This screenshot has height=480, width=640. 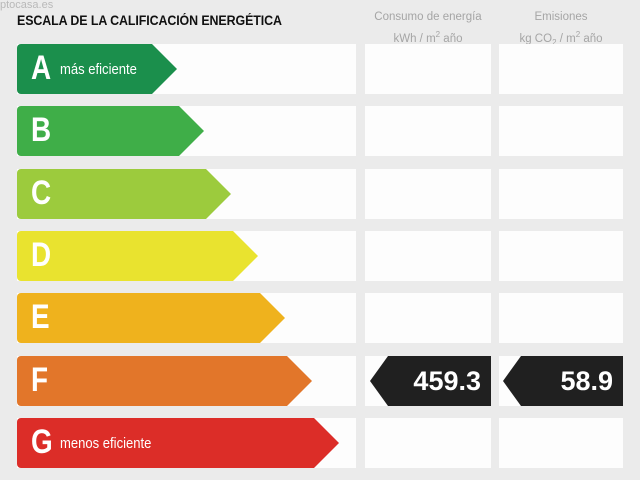 I want to click on rating-arrow-f: F, so click(x=164, y=381).